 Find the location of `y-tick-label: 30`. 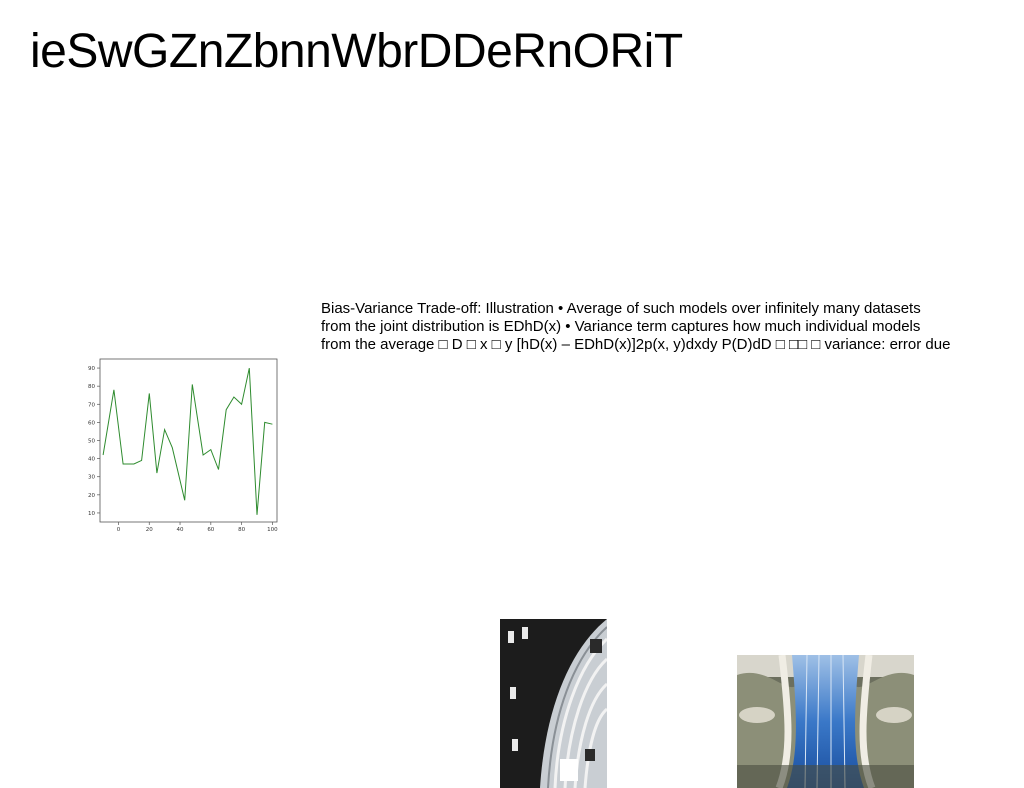

y-tick-label: 30 is located at coordinates (91, 478).